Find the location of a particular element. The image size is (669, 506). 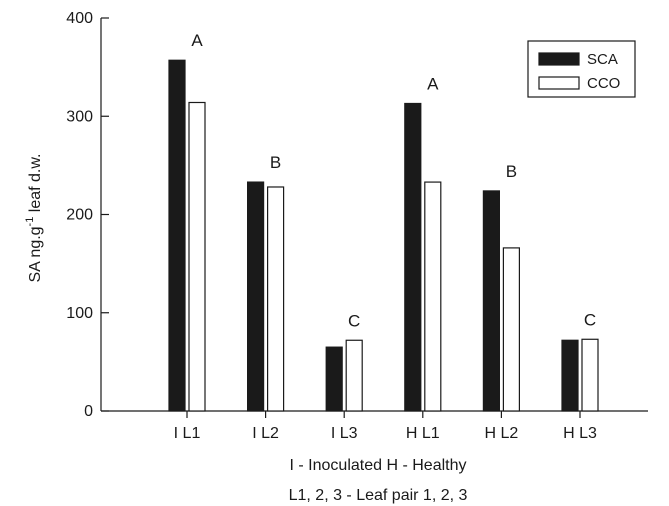

y-axis-label-superscript: -1 is located at coordinates (30, 222).